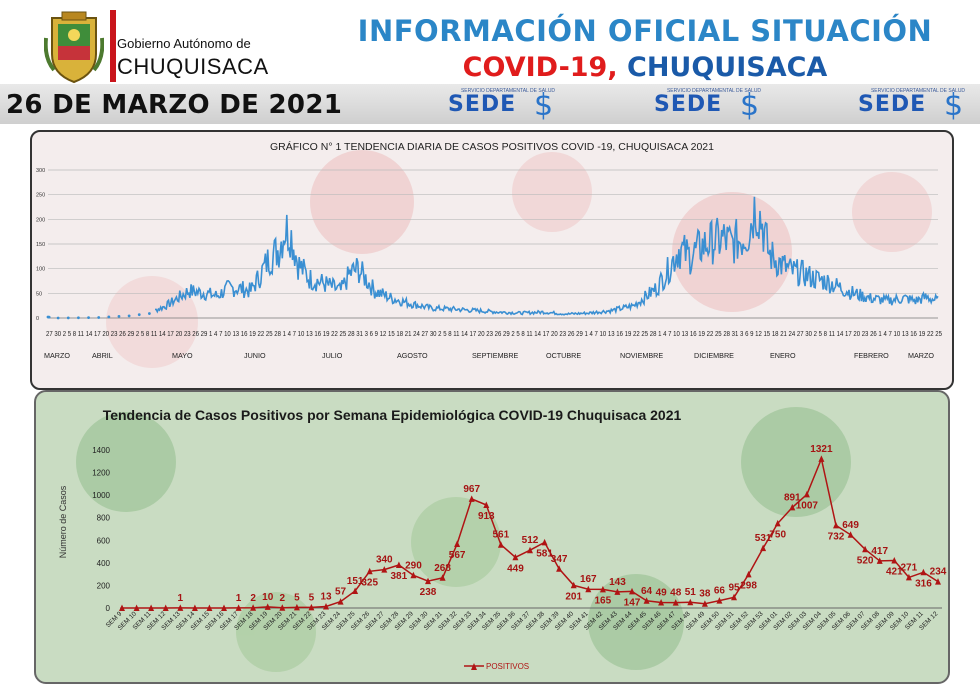 The image size is (980, 684). I want to click on sedes-label: SEDE, so click(688, 104).